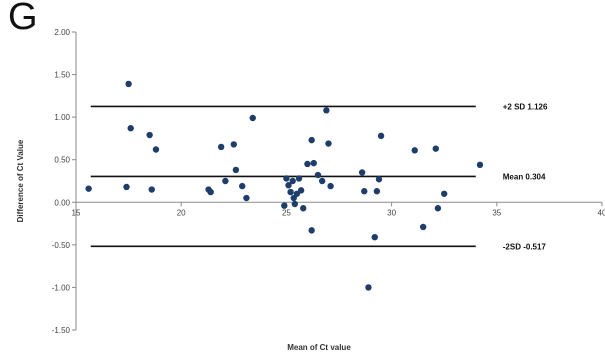  I want to click on y-tick-label: -0.50, so click(61, 245).